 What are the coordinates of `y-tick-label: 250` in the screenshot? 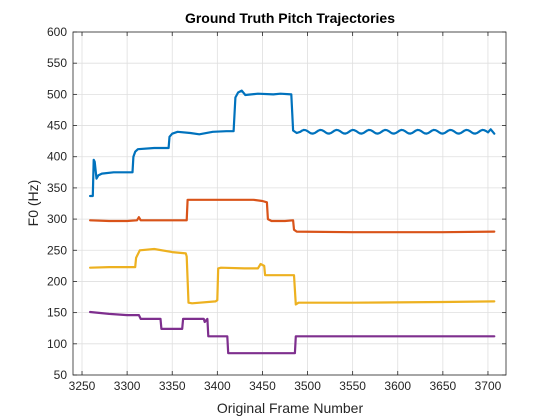 It's located at (57, 250).